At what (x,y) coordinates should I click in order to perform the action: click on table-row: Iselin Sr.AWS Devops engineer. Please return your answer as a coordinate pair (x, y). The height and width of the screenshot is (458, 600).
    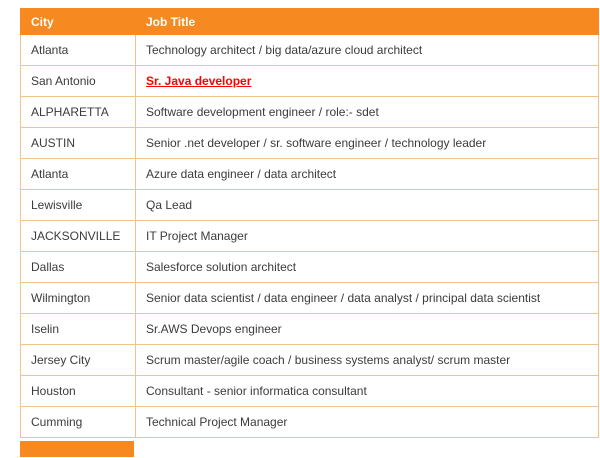
    Looking at the image, I should click on (309, 329).